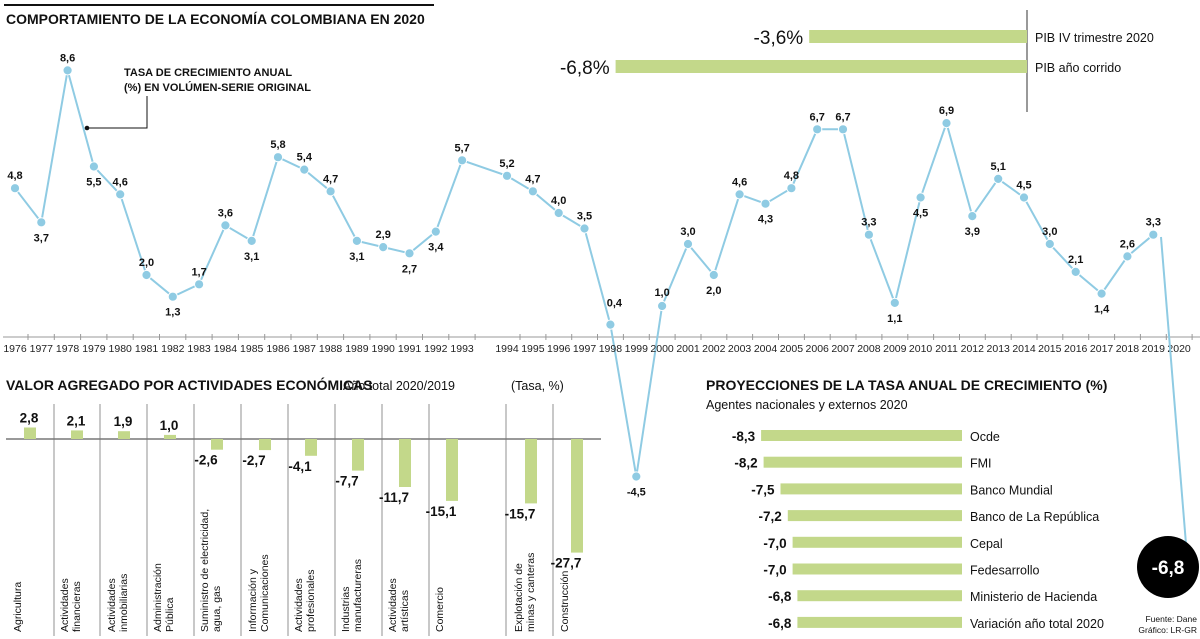 This screenshot has height=639, width=1200. I want to click on point-value-label: 3,0, so click(687, 232).